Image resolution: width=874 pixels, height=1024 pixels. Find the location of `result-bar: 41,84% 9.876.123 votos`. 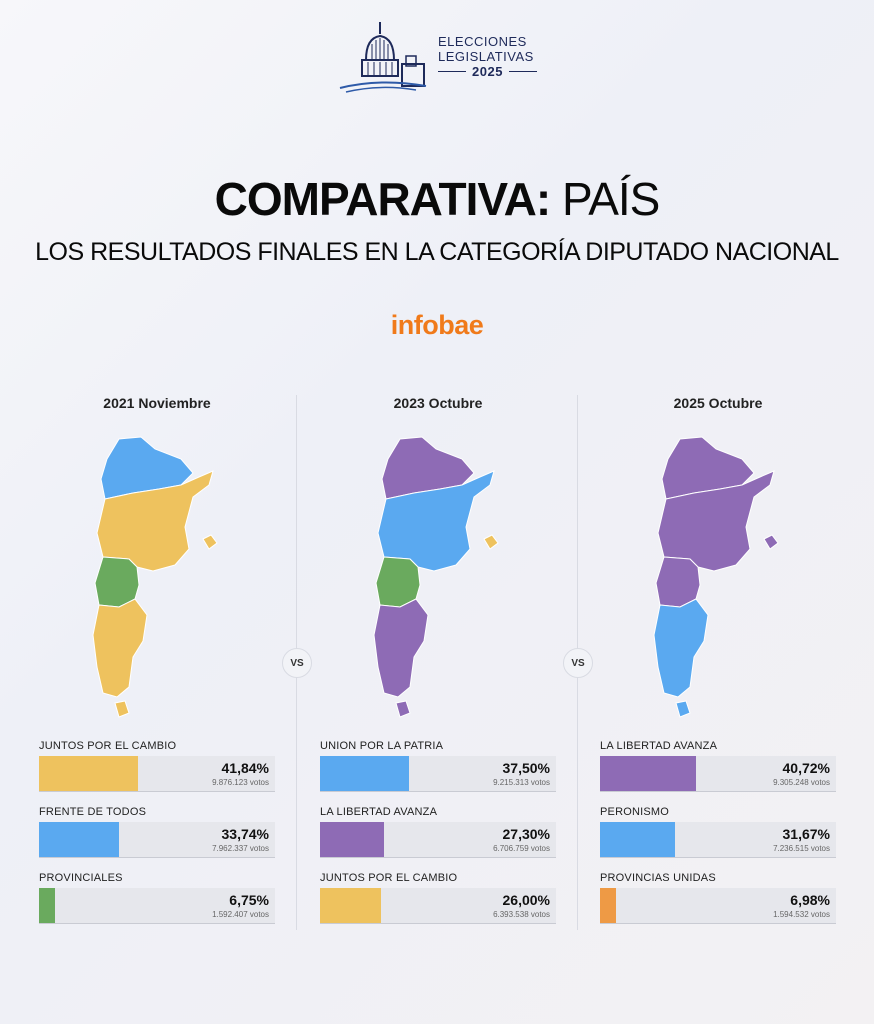

result-bar: 41,84% 9.876.123 votos is located at coordinates (157, 774).